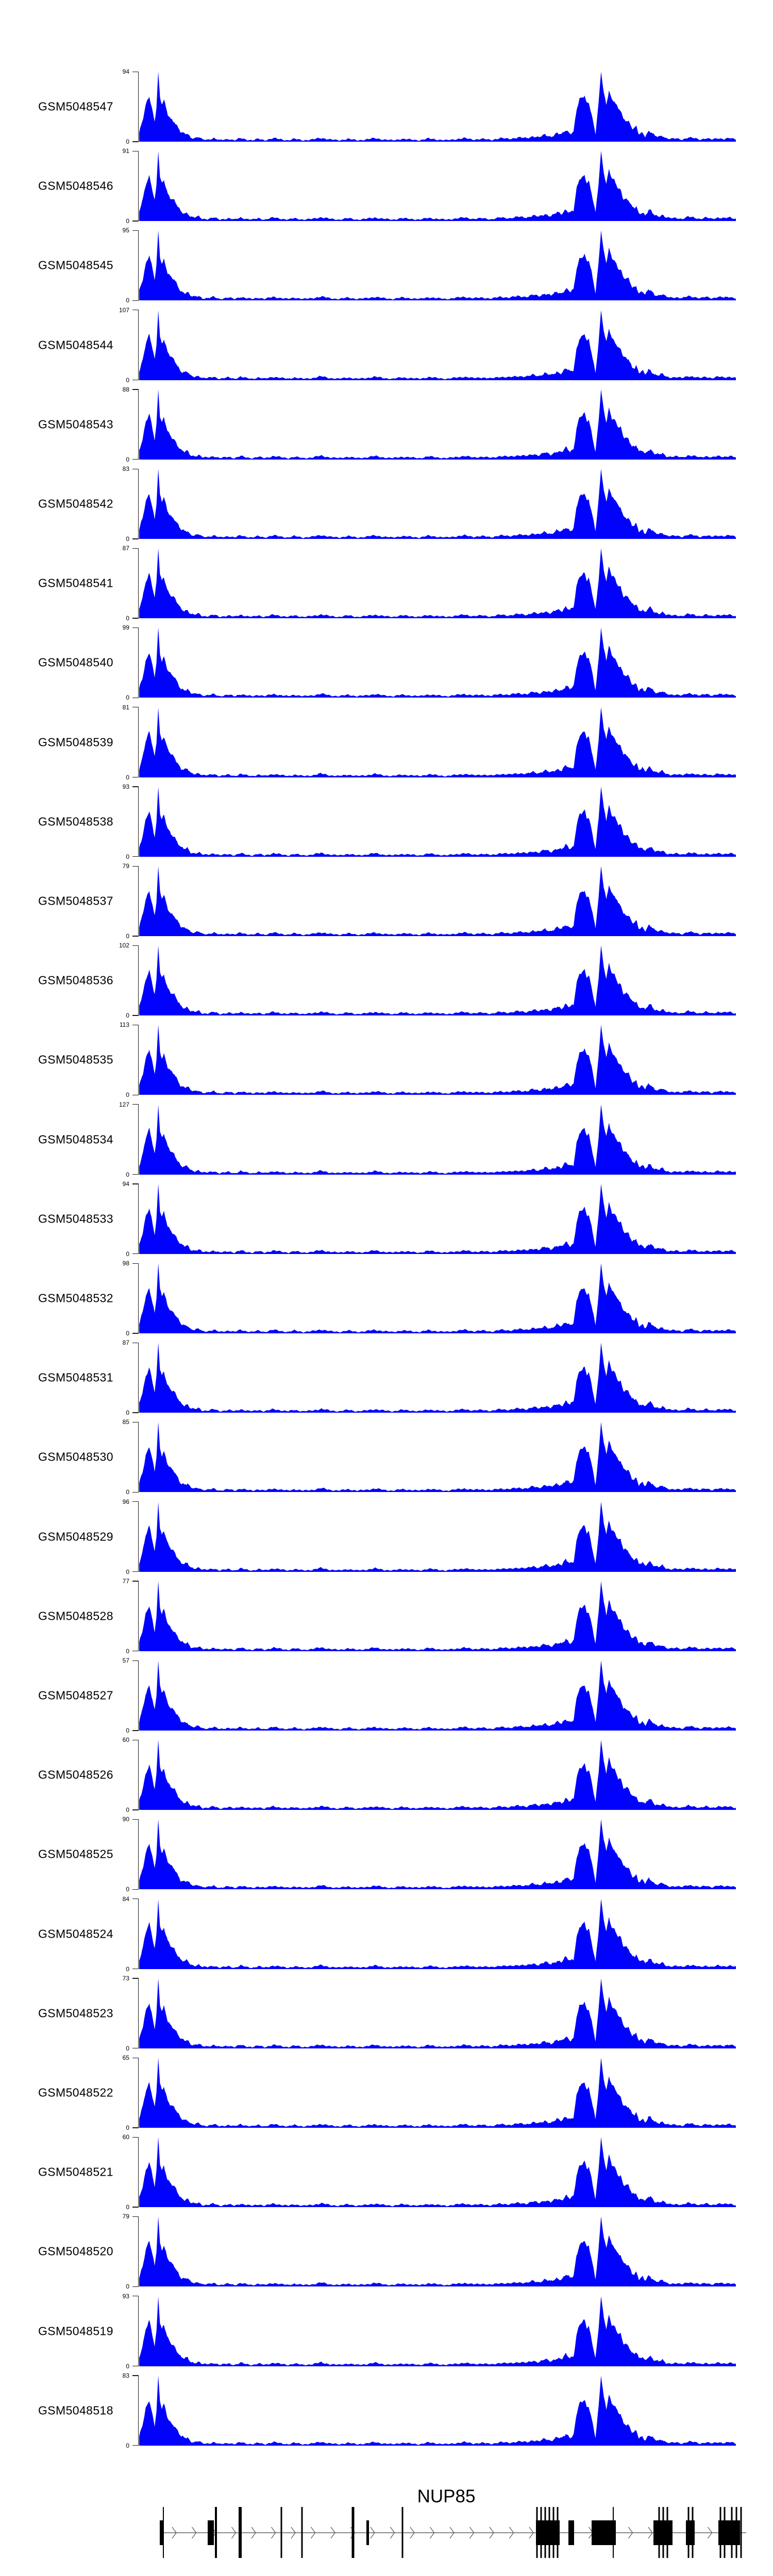 The image size is (773, 2576). I want to click on y-axis-max-label: 73, so click(125, 1978).